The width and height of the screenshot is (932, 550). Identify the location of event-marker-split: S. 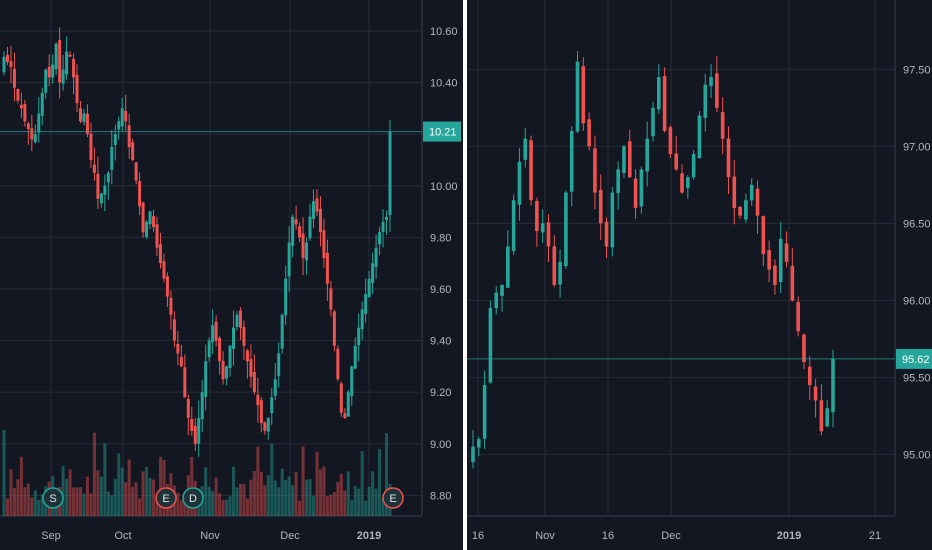
(53, 498).